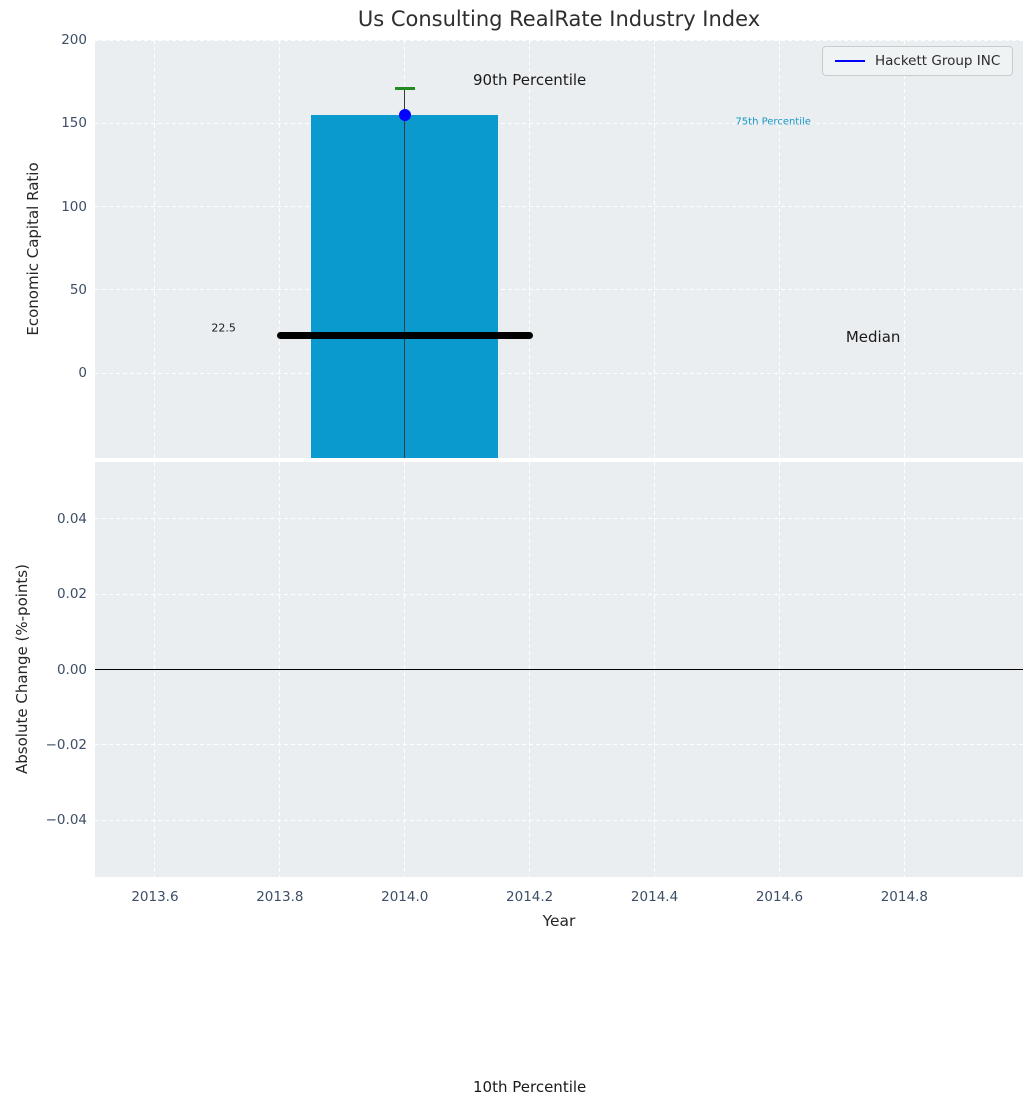  What do you see at coordinates (873, 337) in the screenshot?
I see `annotation-median: Median` at bounding box center [873, 337].